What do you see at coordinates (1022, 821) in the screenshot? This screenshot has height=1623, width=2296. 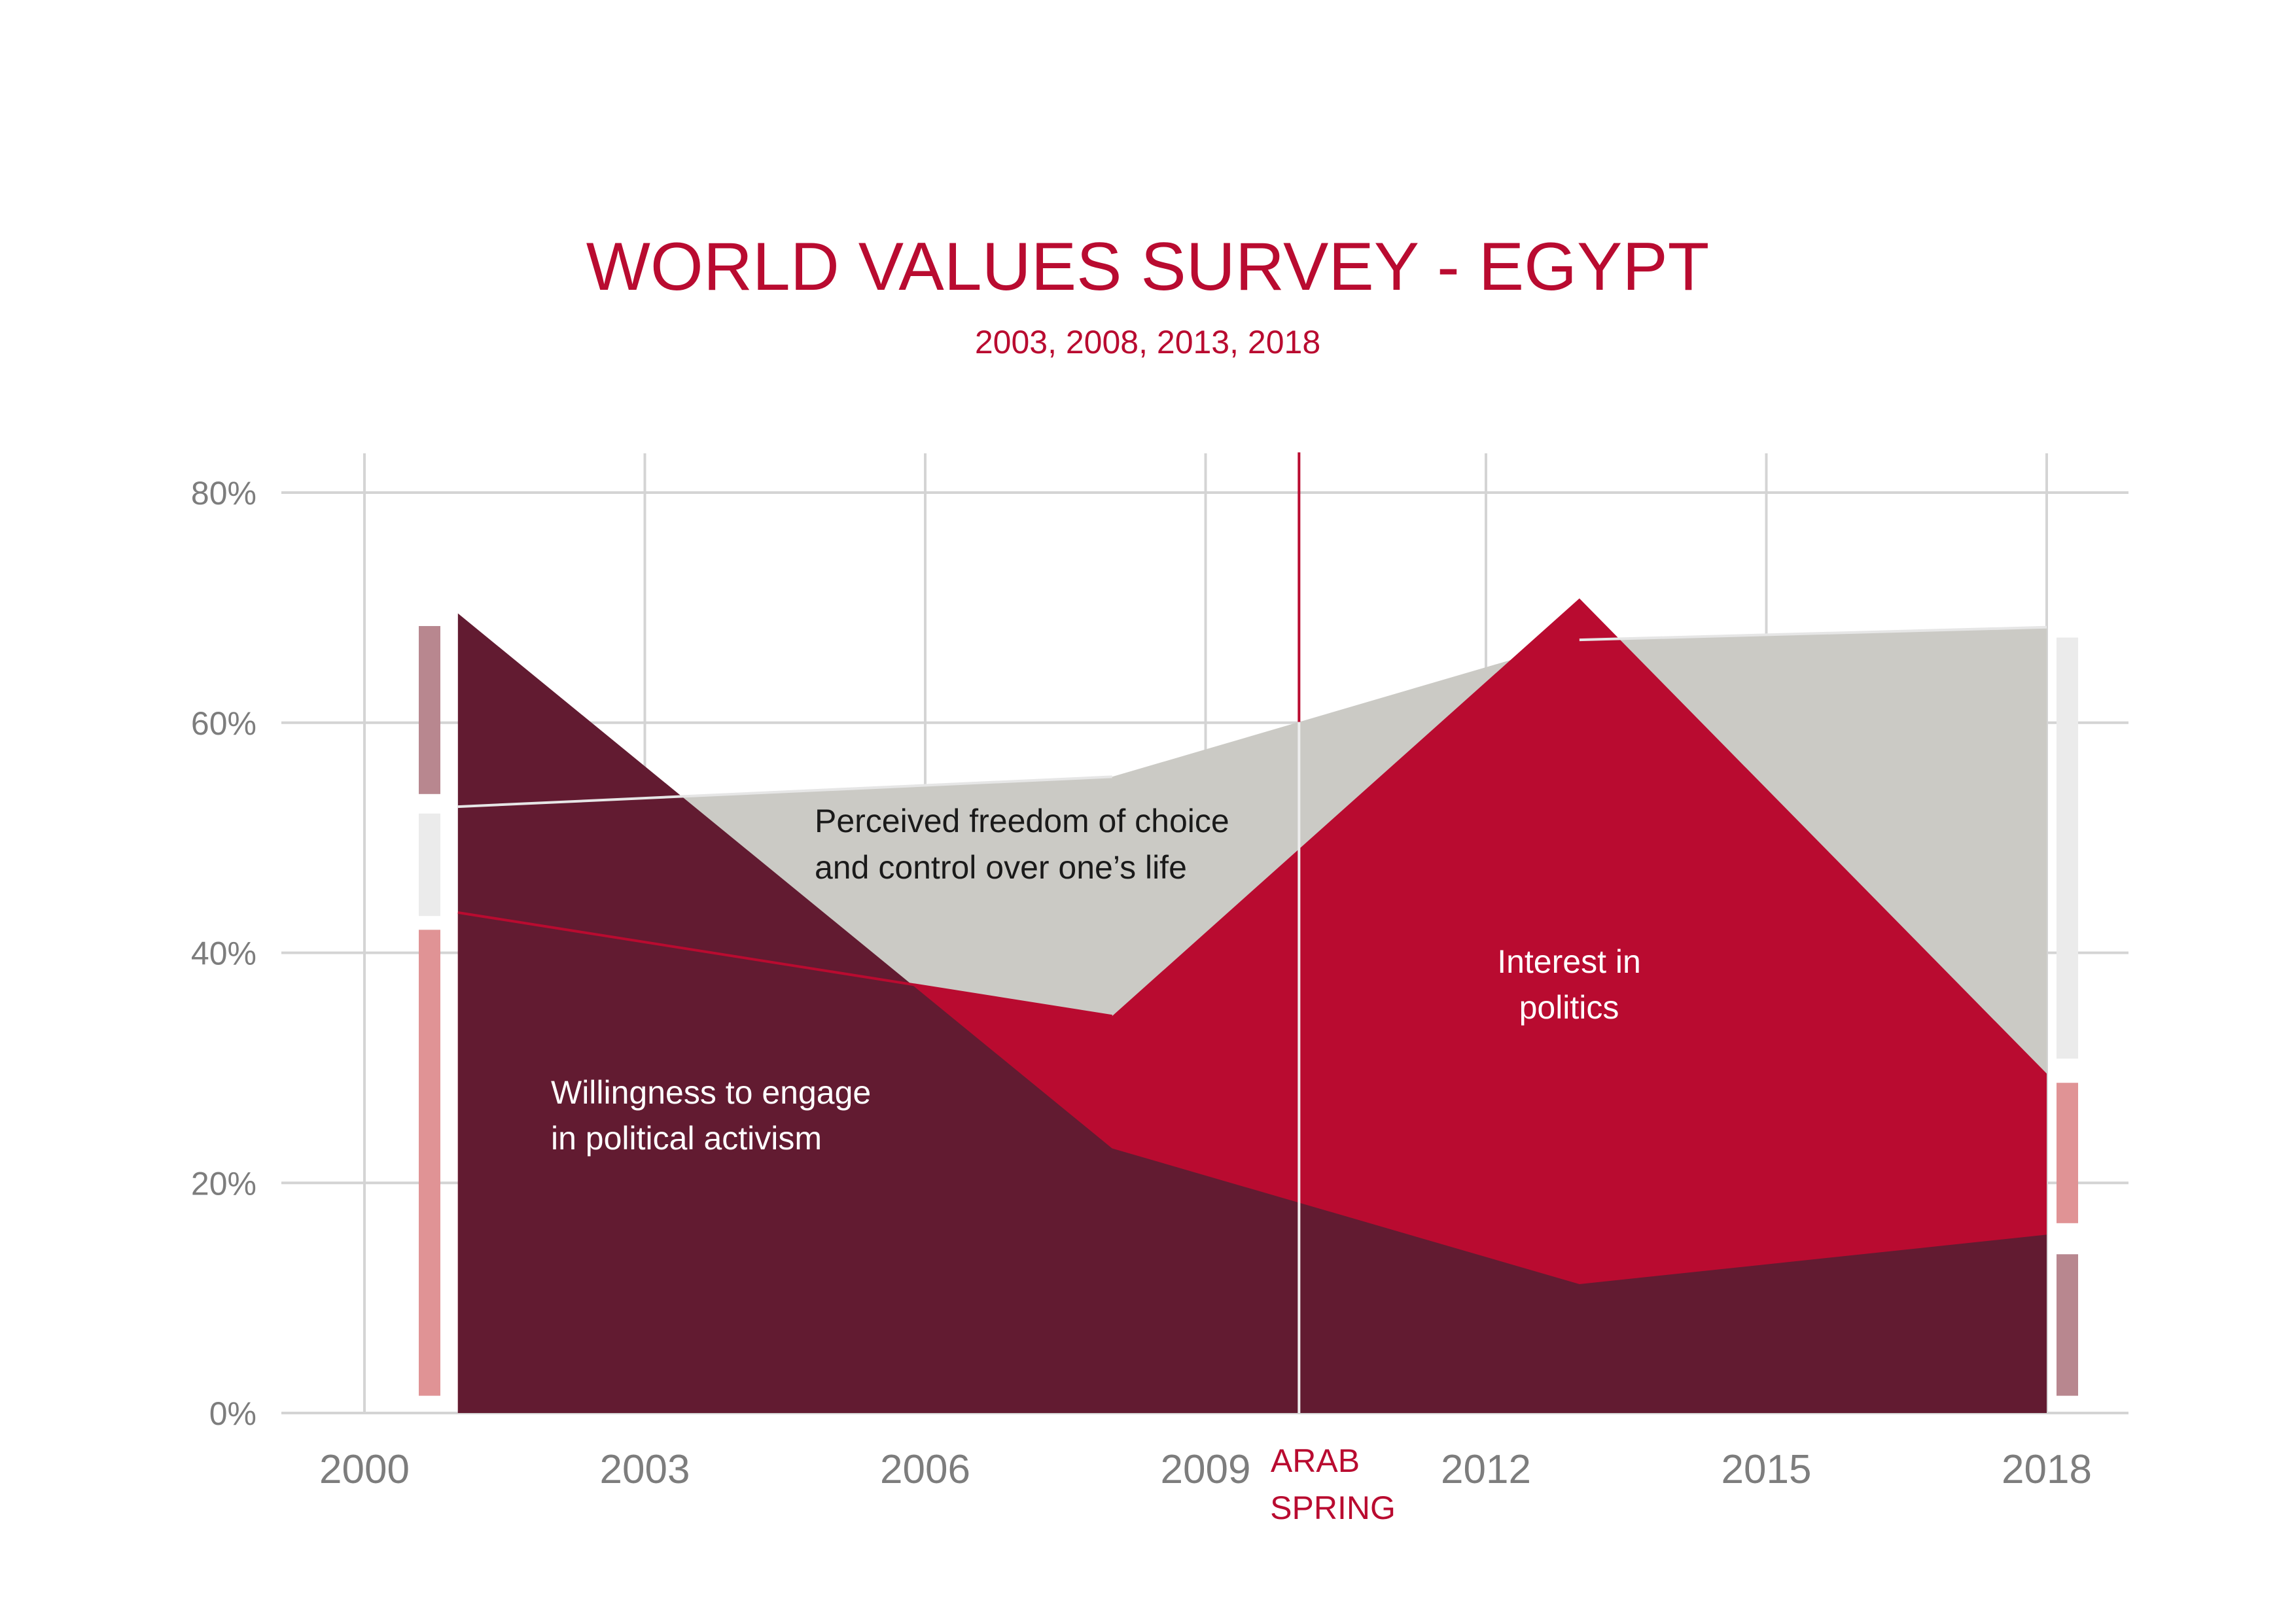 I see `freedom-label-line1: Perceived freedom of choice` at bounding box center [1022, 821].